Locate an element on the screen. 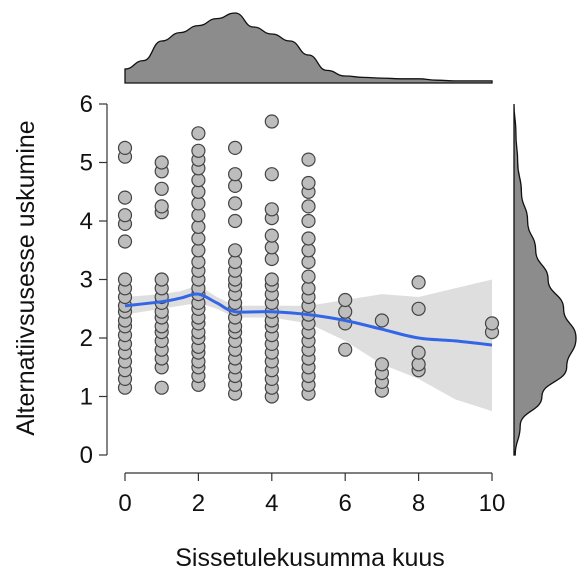  y-tick-label: 6 is located at coordinates (86, 104).